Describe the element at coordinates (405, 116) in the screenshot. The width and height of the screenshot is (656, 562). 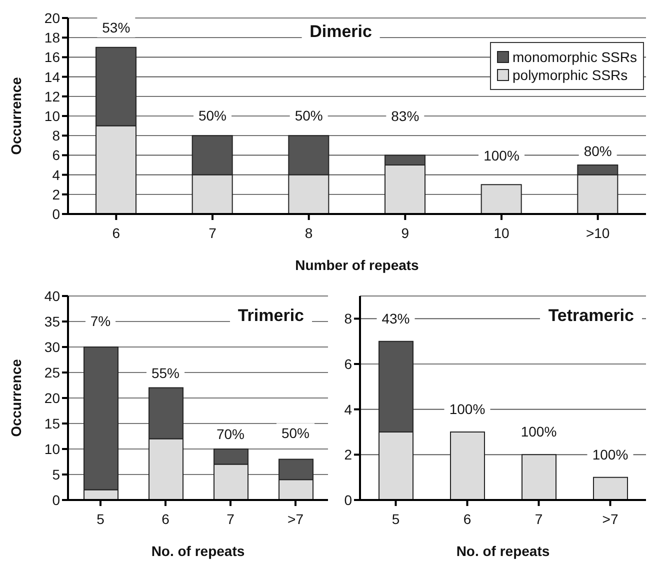
I see `annotation: 83%` at that location.